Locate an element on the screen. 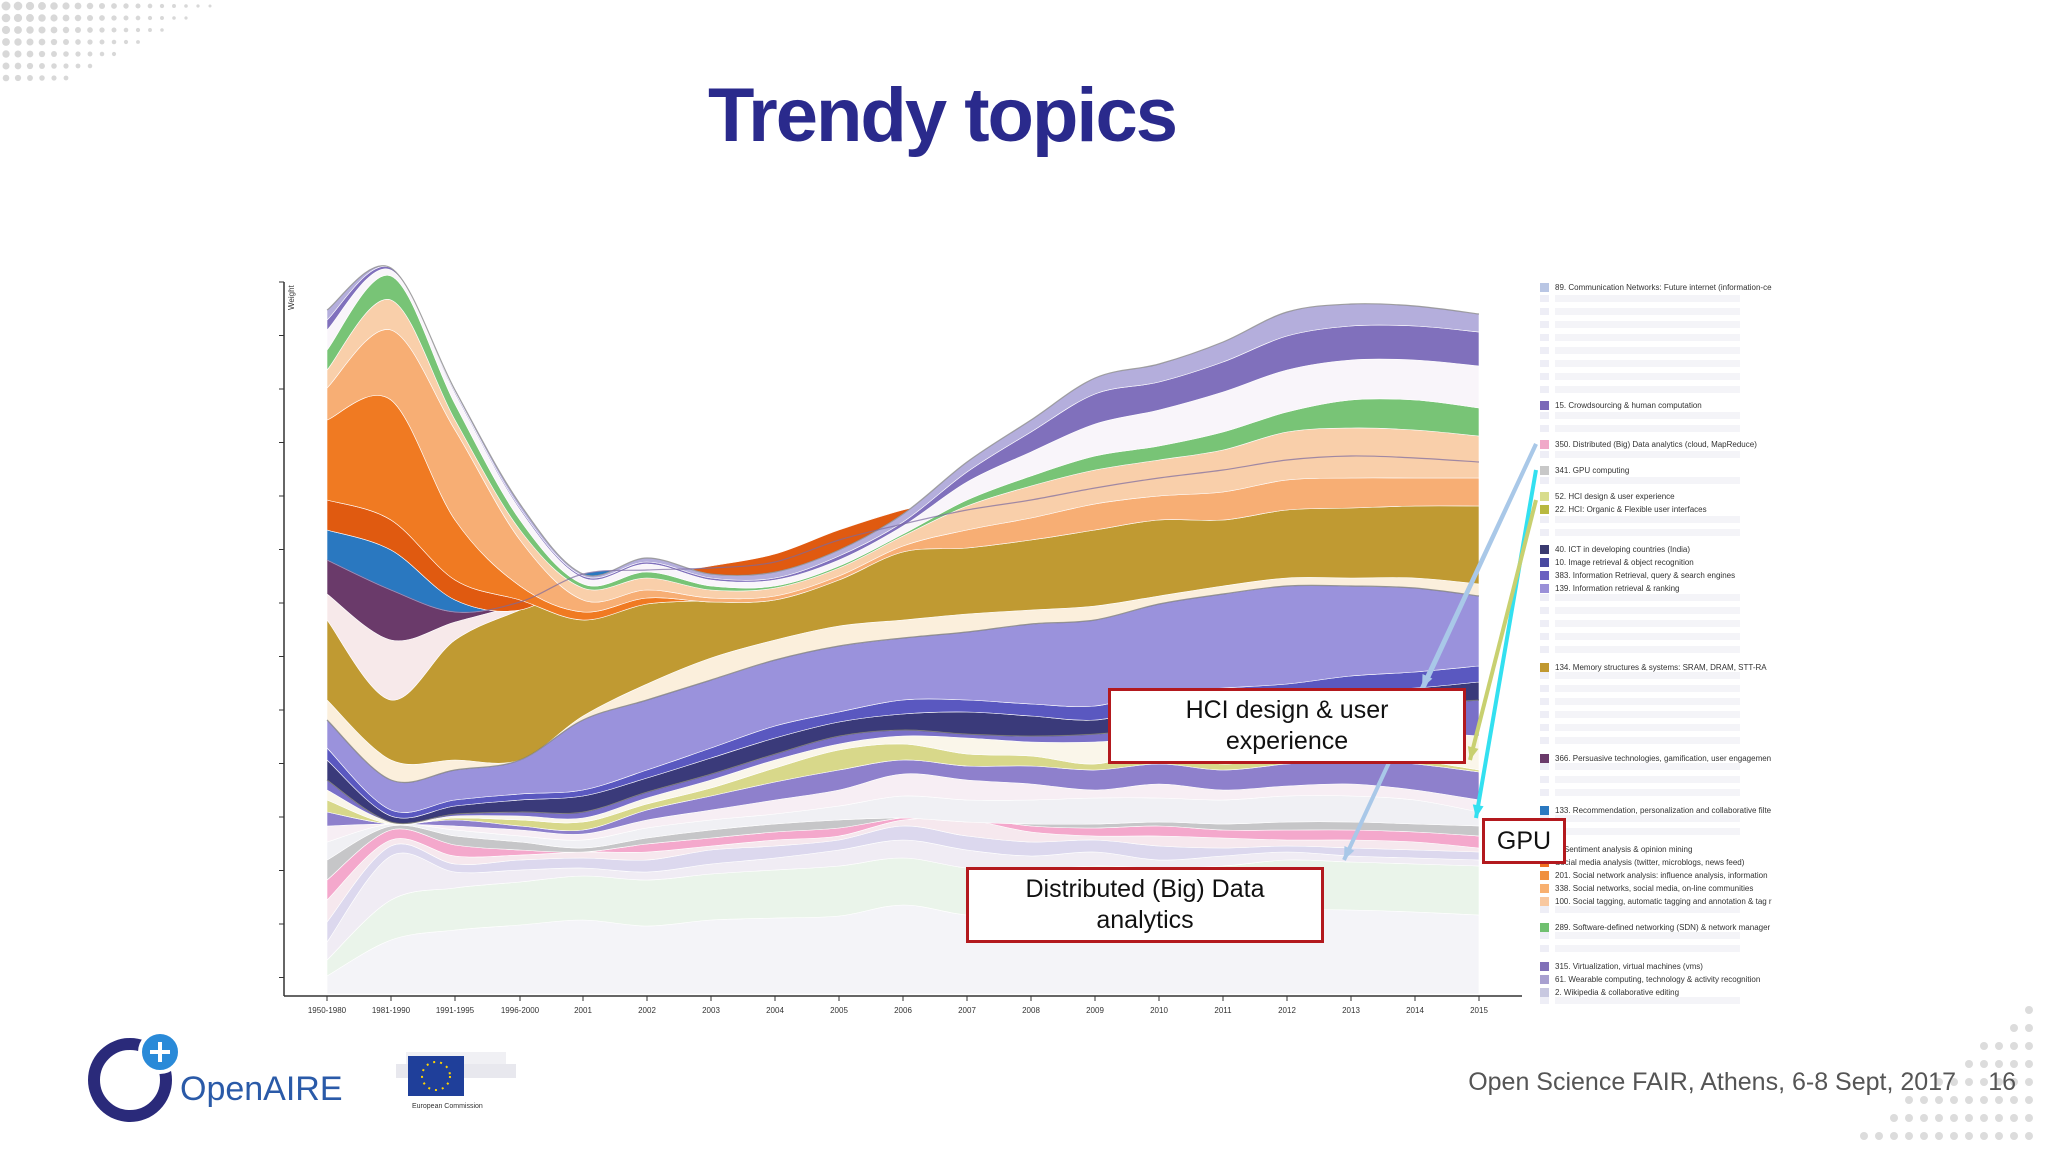  x-tick-label: 1950-1980 is located at coordinates (327, 1010).